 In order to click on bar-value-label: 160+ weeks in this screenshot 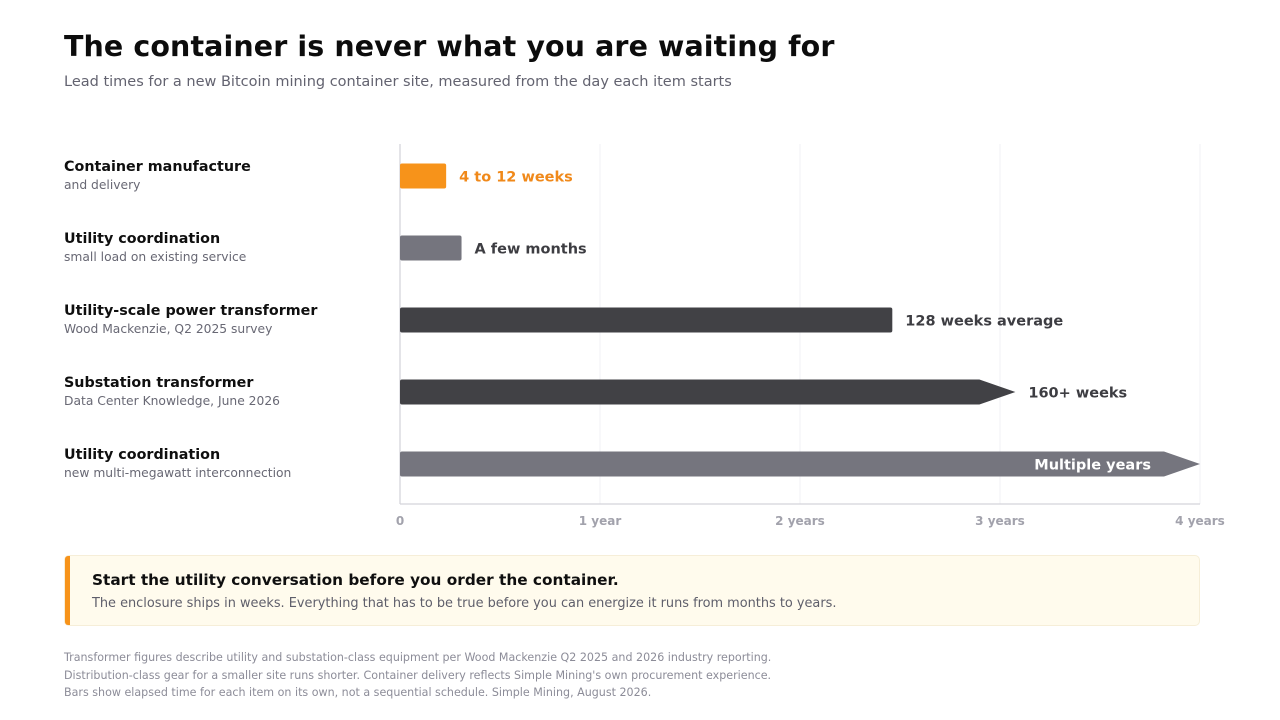, I will do `click(1077, 394)`.